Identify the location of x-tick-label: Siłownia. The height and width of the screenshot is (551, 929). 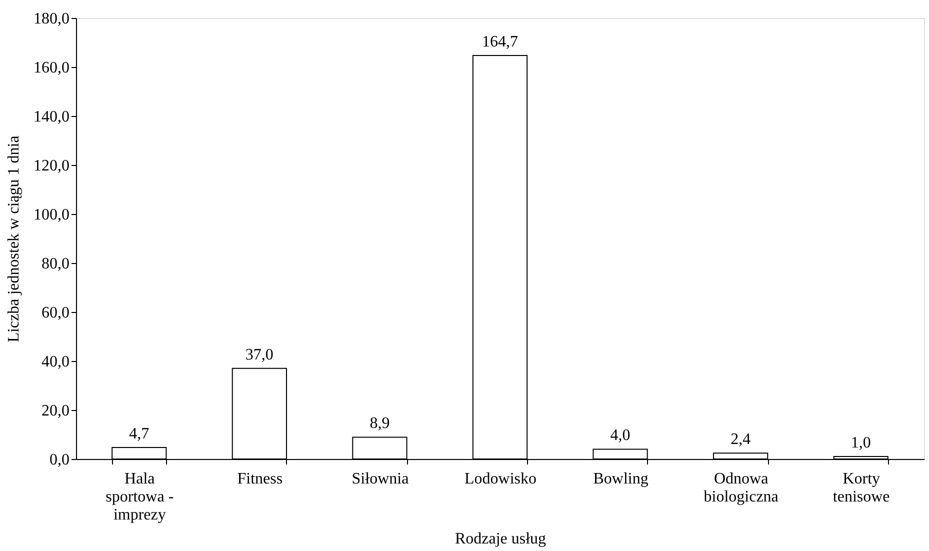
(380, 479).